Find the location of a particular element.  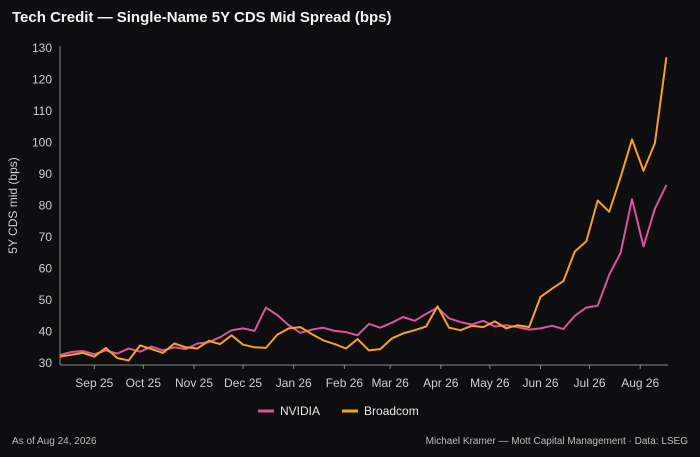

x-tick-label: Sep 25 is located at coordinates (94, 383).